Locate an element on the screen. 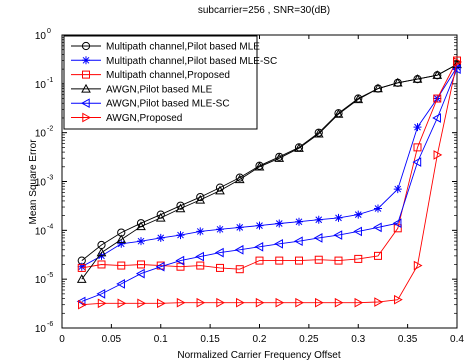  y-axis-title: Mean Square Error is located at coordinates (33, 182).